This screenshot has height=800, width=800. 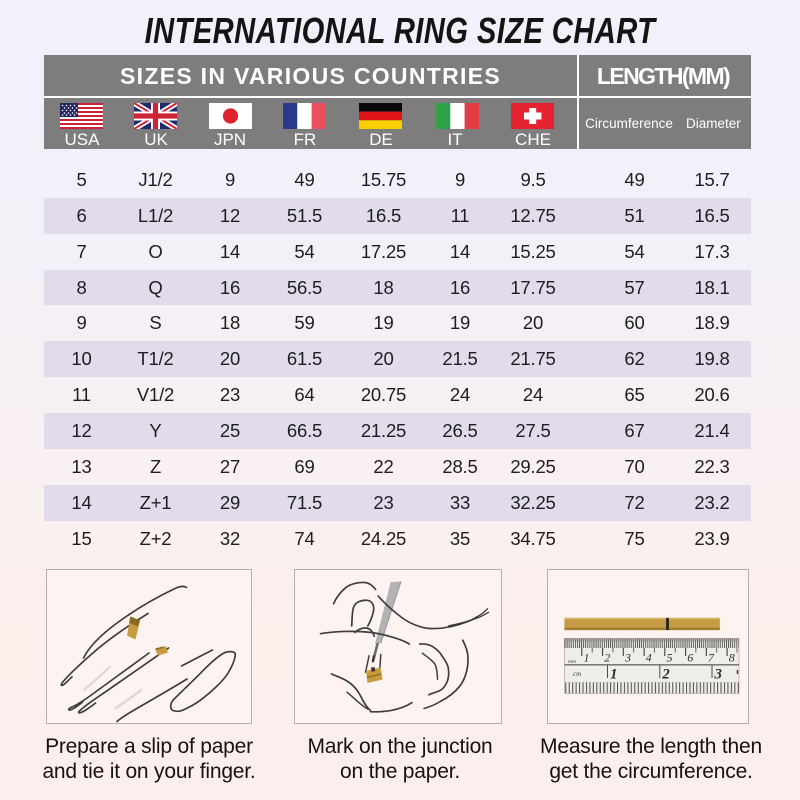 What do you see at coordinates (711, 658) in the screenshot?
I see `svg-text: 7` at bounding box center [711, 658].